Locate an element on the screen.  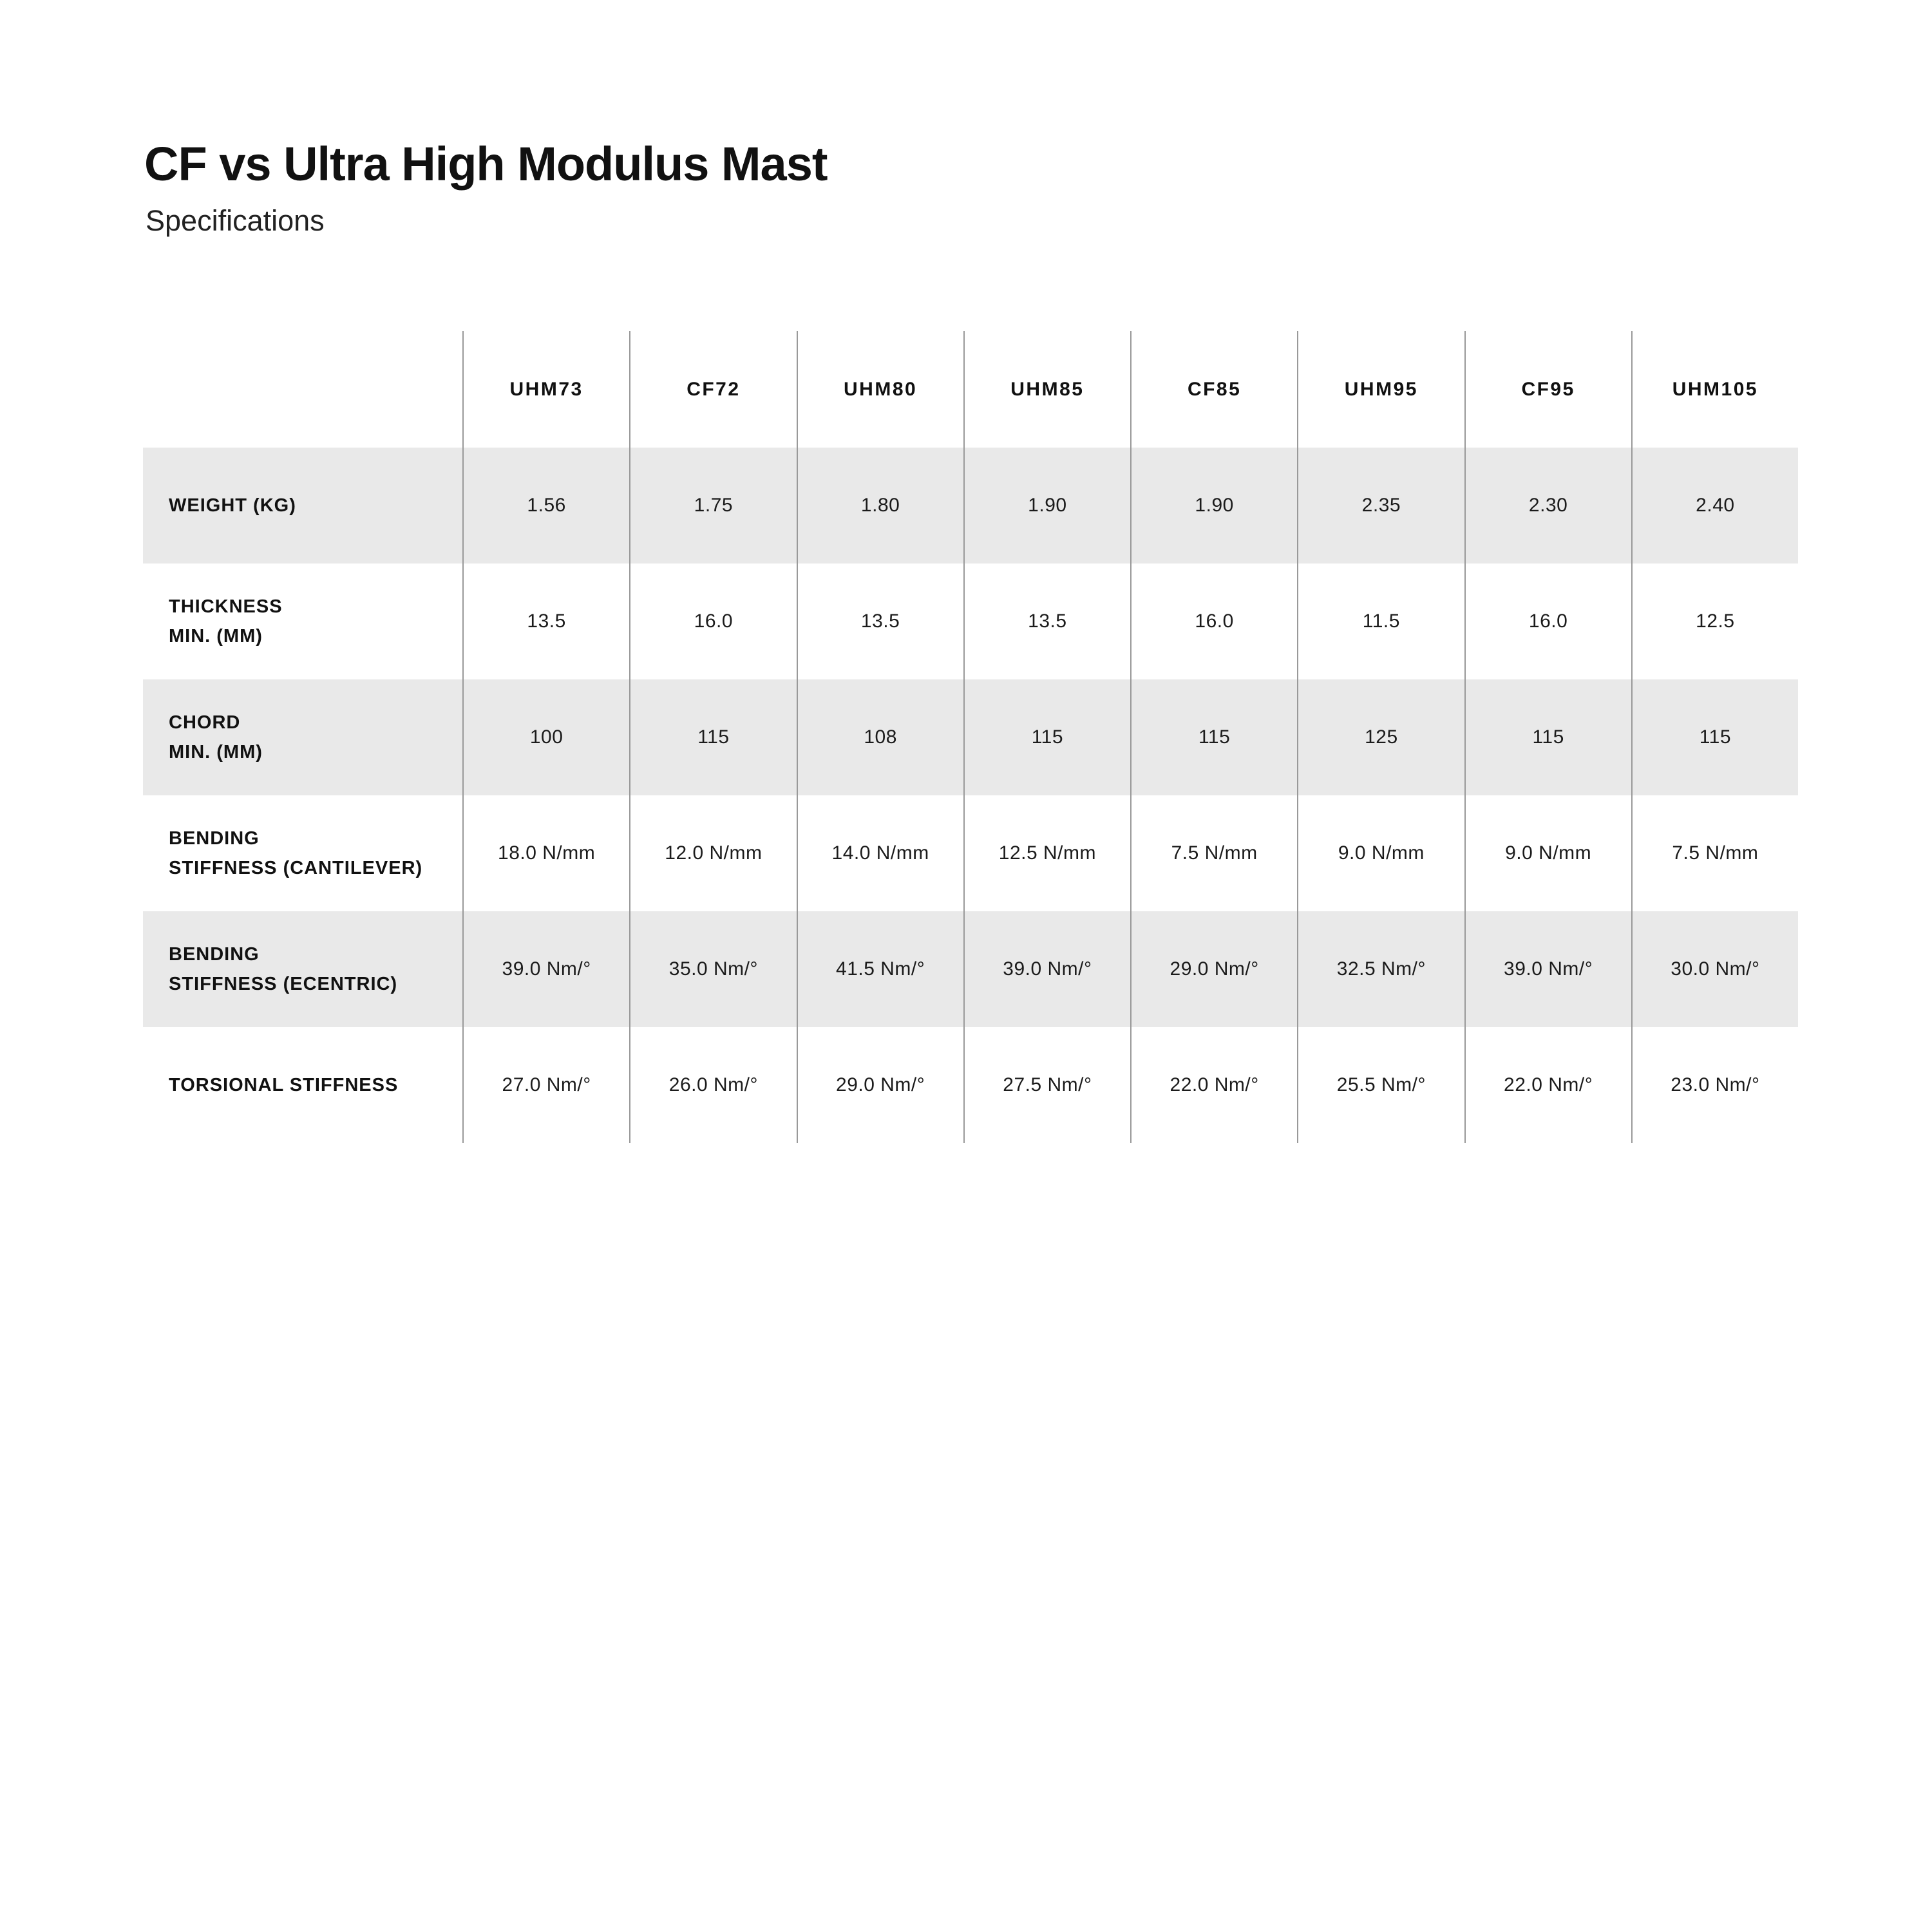
page-subtitle: Specifications is located at coordinates (235, 221).